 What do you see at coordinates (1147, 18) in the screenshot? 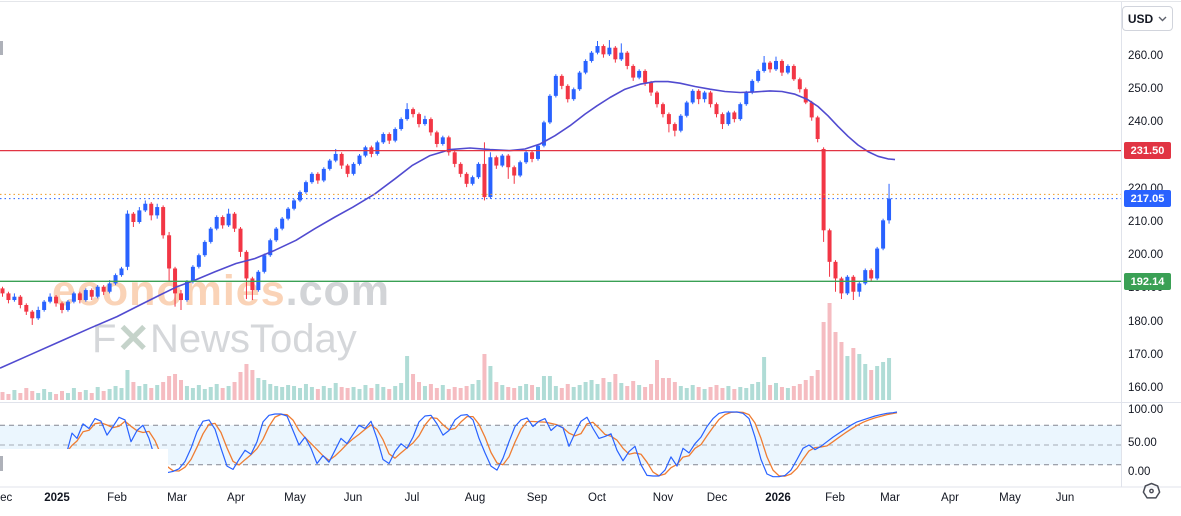
I see `currency-selector: USD` at bounding box center [1147, 18].